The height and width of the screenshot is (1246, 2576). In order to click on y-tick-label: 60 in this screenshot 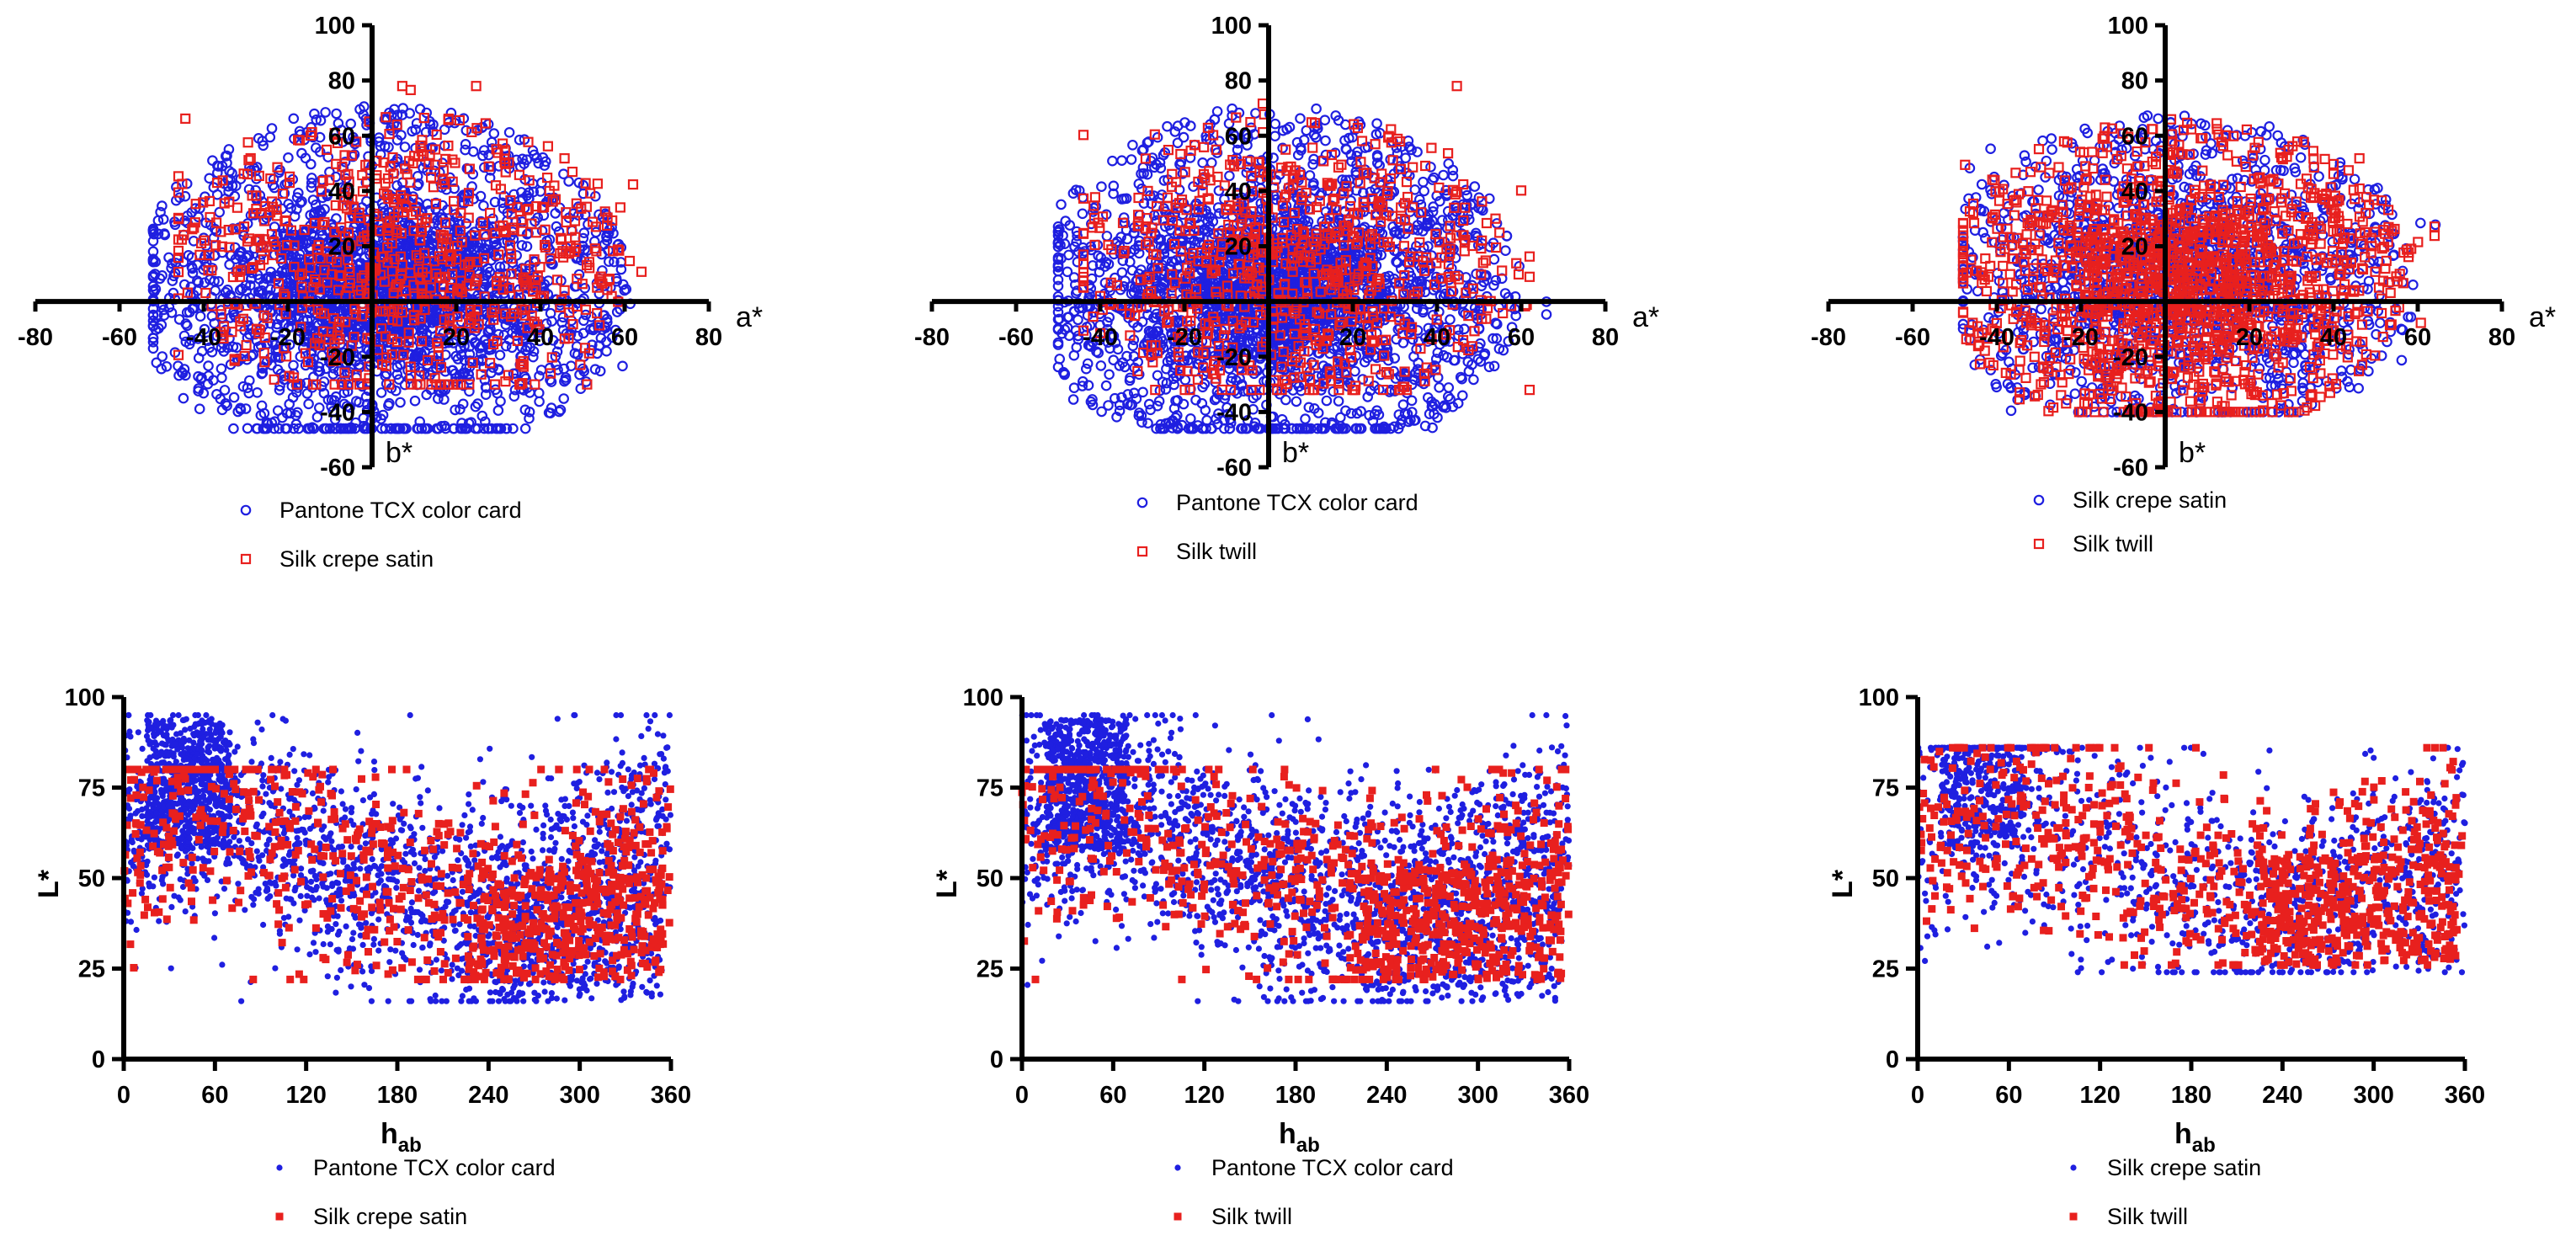, I will do `click(341, 136)`.